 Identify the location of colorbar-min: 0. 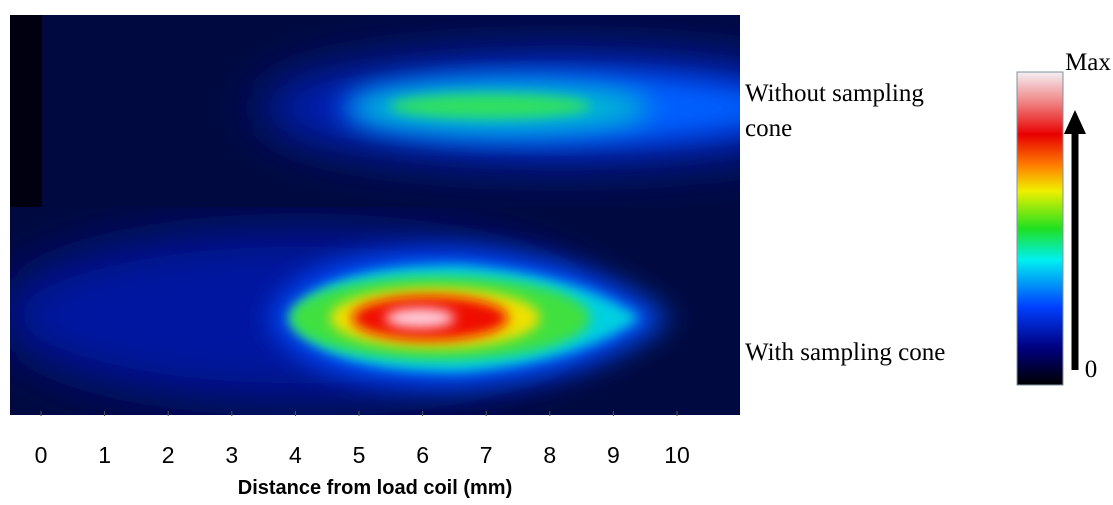
(1091, 369).